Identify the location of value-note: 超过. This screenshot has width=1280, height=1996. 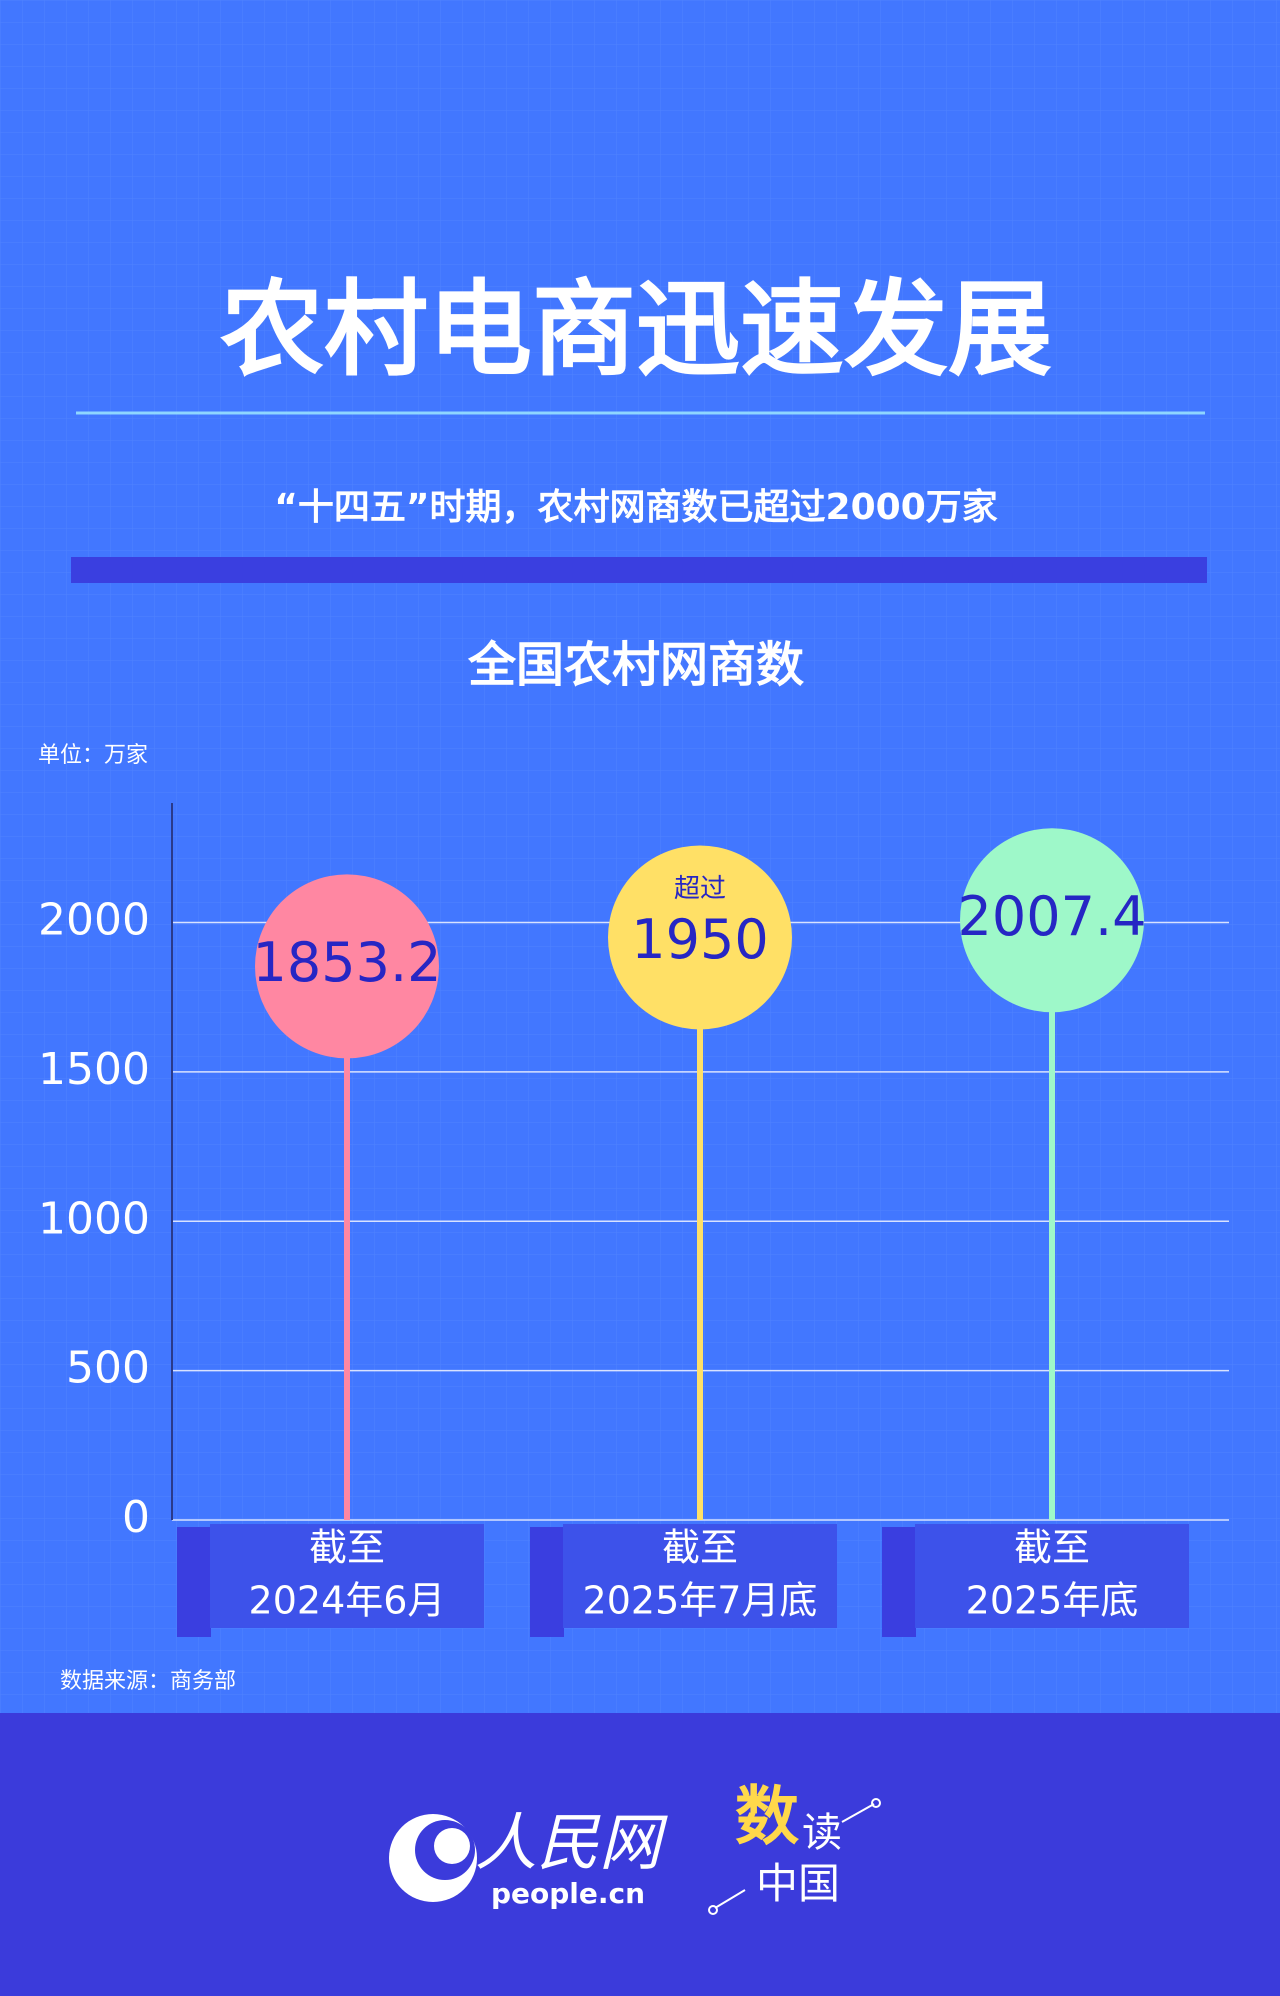
(700, 889).